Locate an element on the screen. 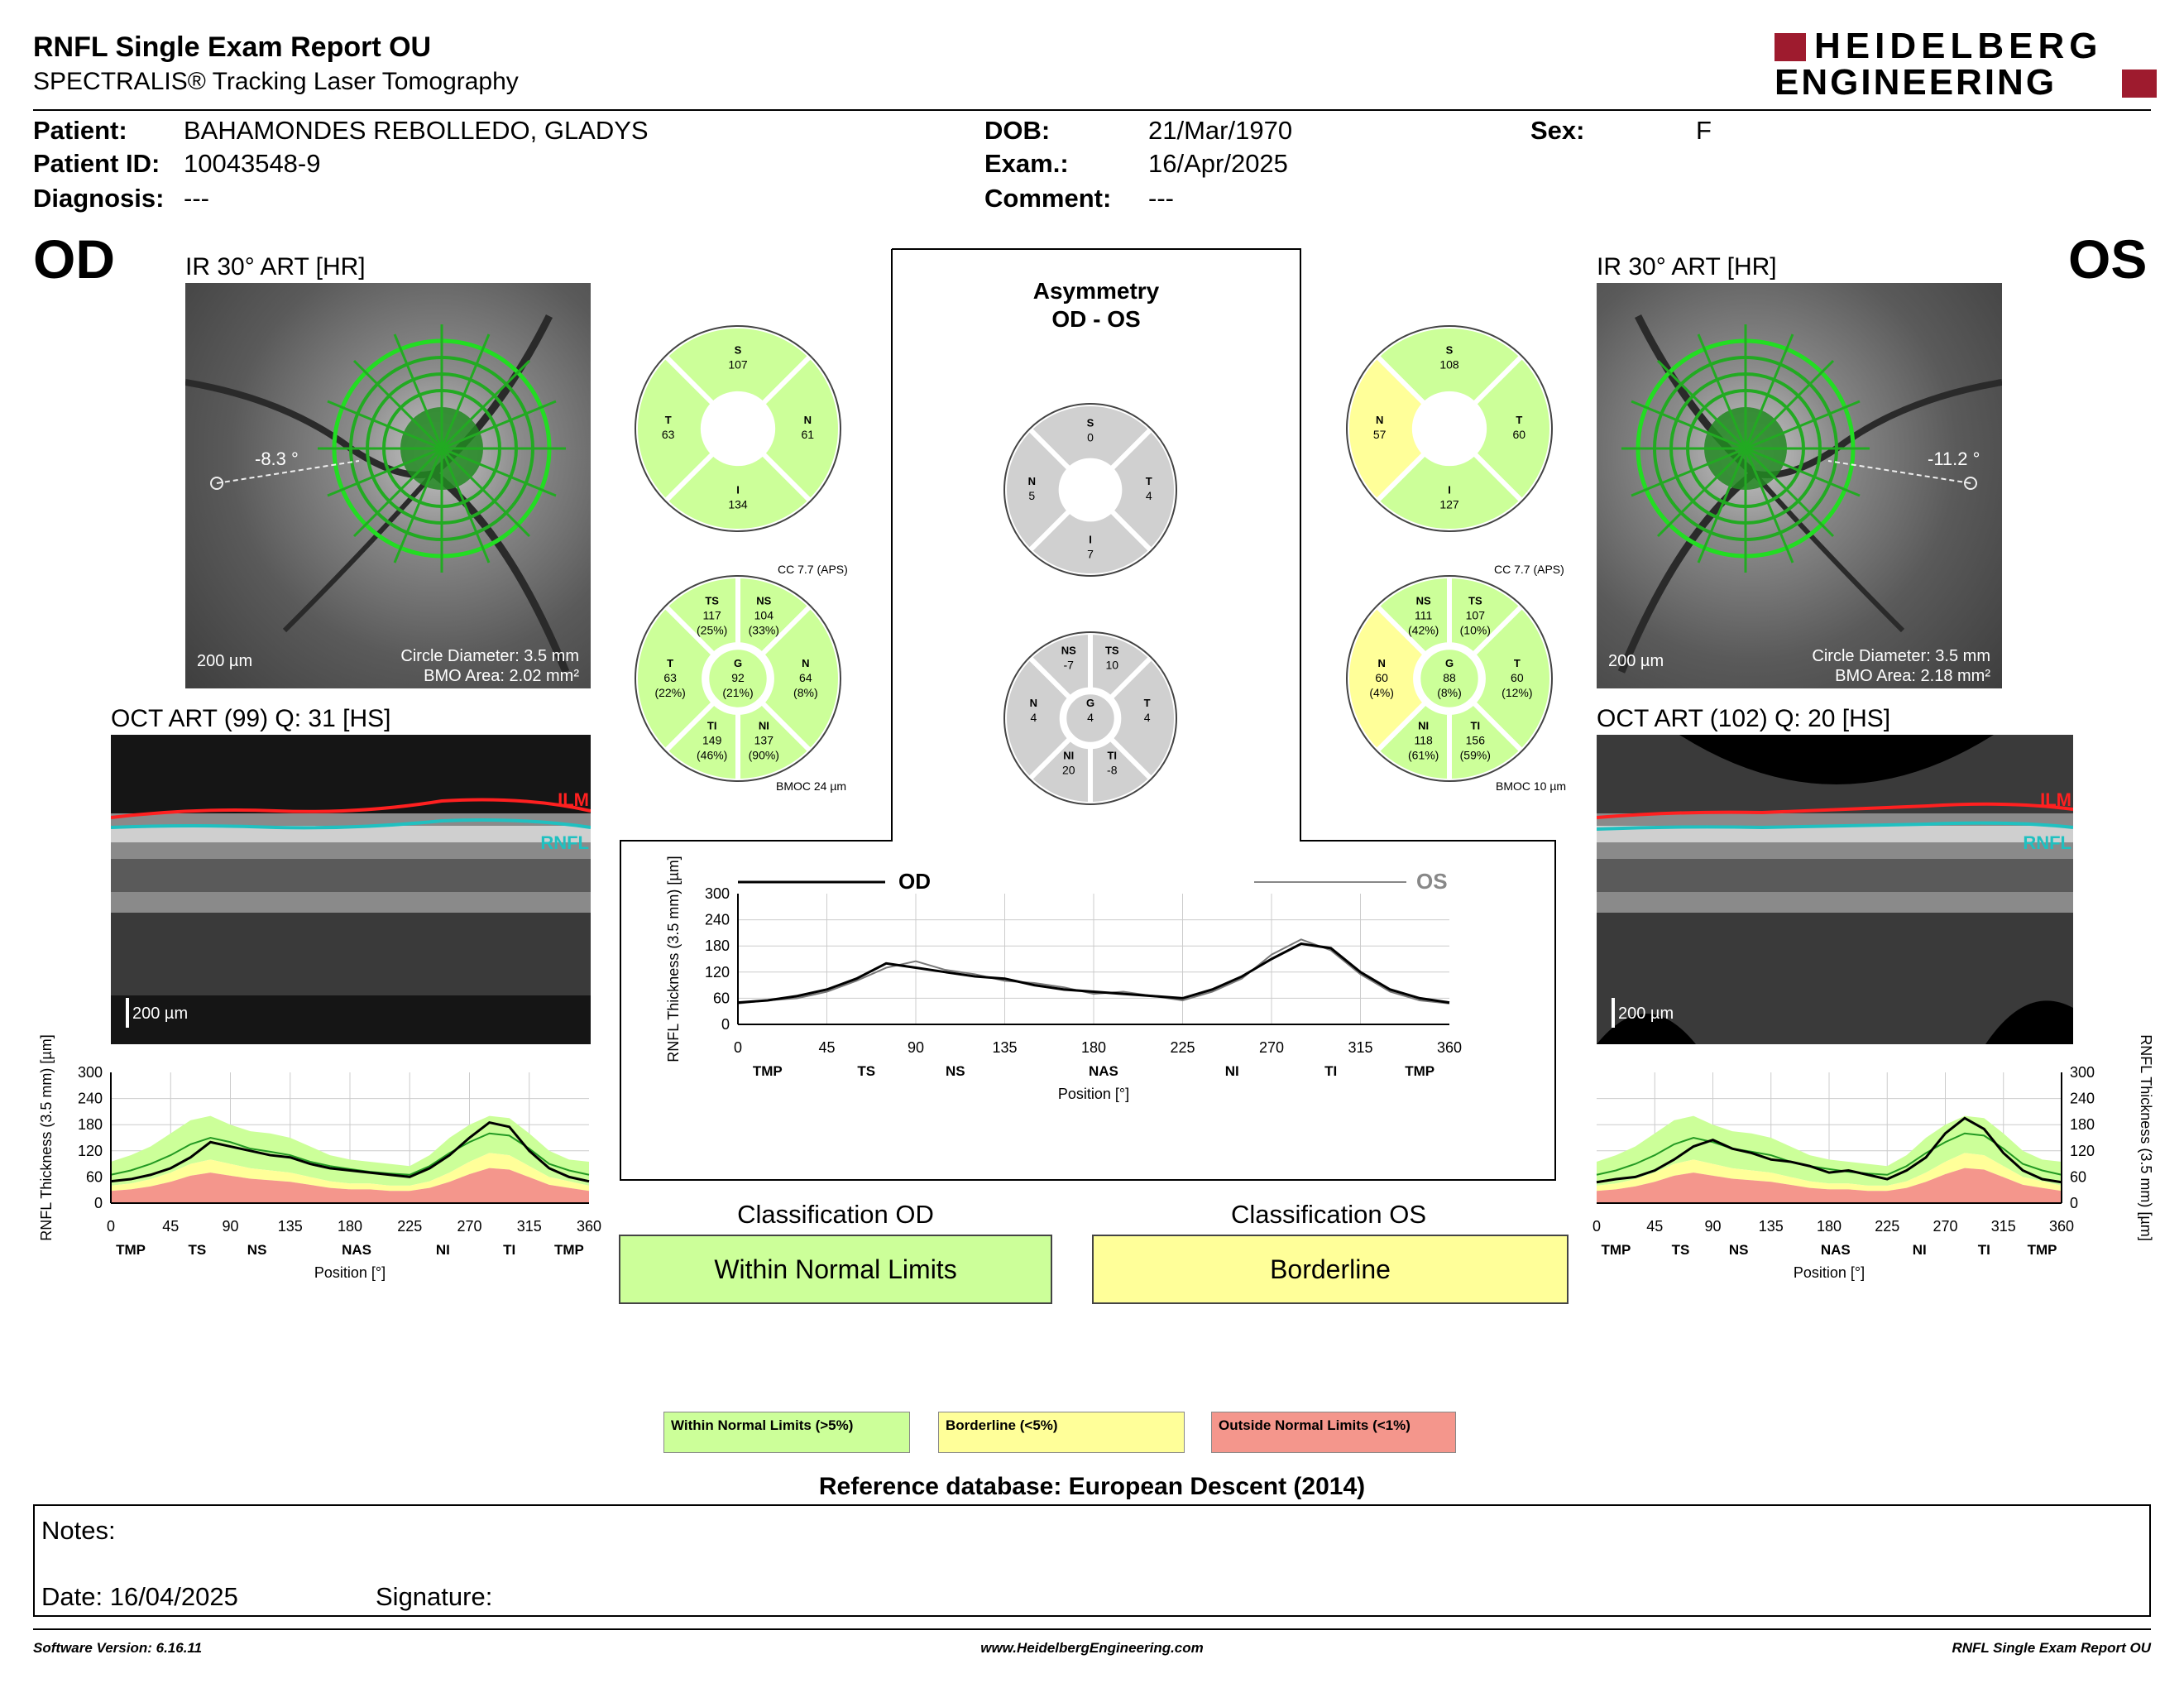 This screenshot has height=1688, width=2184. asym-4-sector-i-value: 7 is located at coordinates (1090, 554).